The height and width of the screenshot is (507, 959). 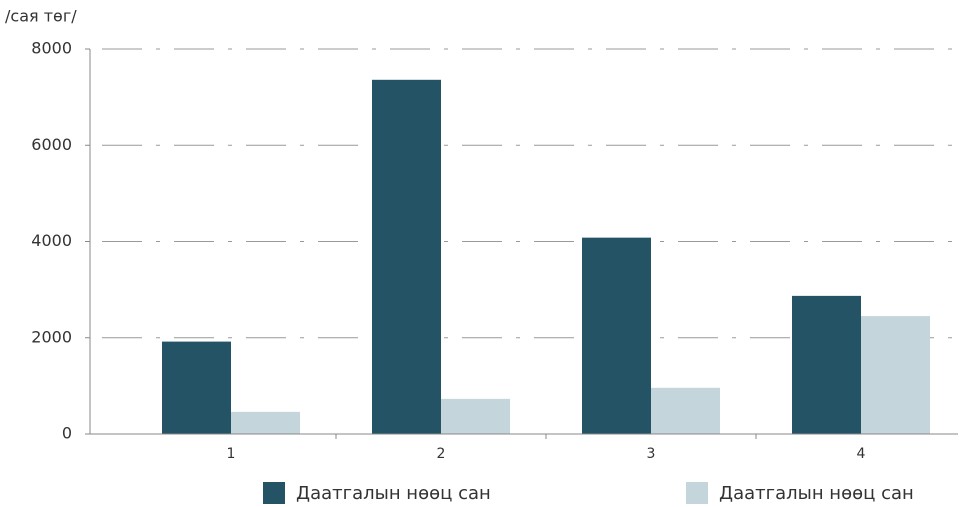 What do you see at coordinates (41, 16) in the screenshot?
I see `y-axis-label: /сая төг/` at bounding box center [41, 16].